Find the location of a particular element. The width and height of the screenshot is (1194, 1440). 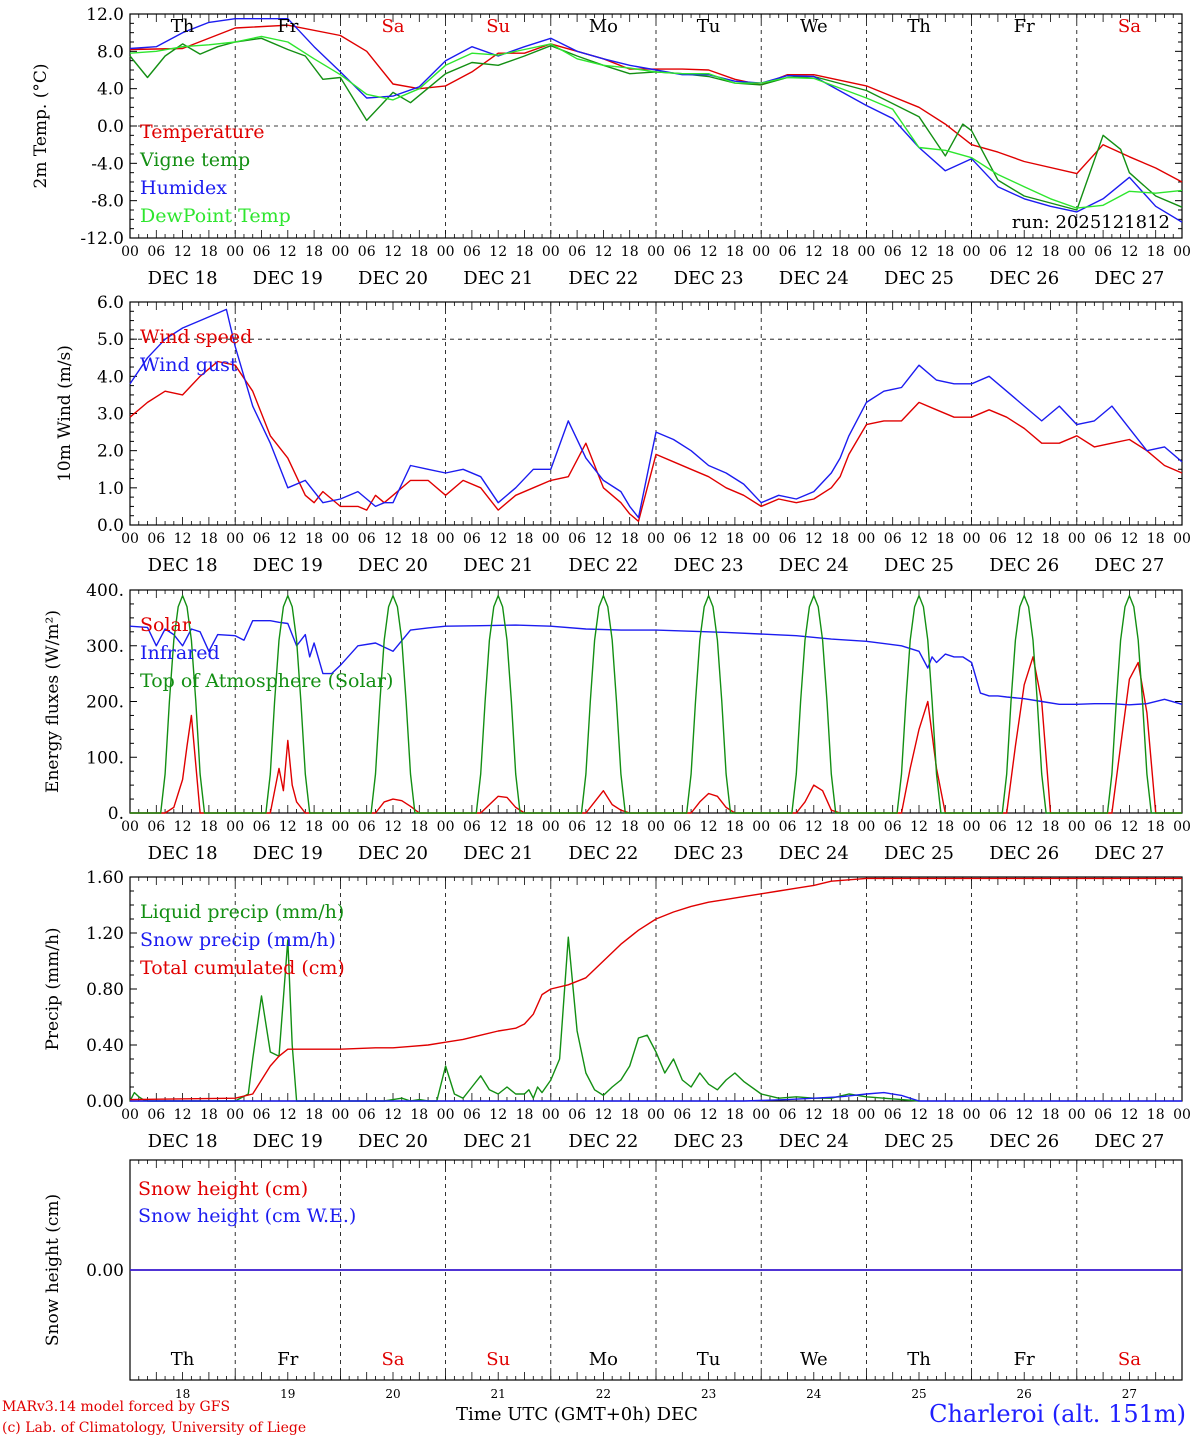

date-label: DEC 27 is located at coordinates (1129, 1141).